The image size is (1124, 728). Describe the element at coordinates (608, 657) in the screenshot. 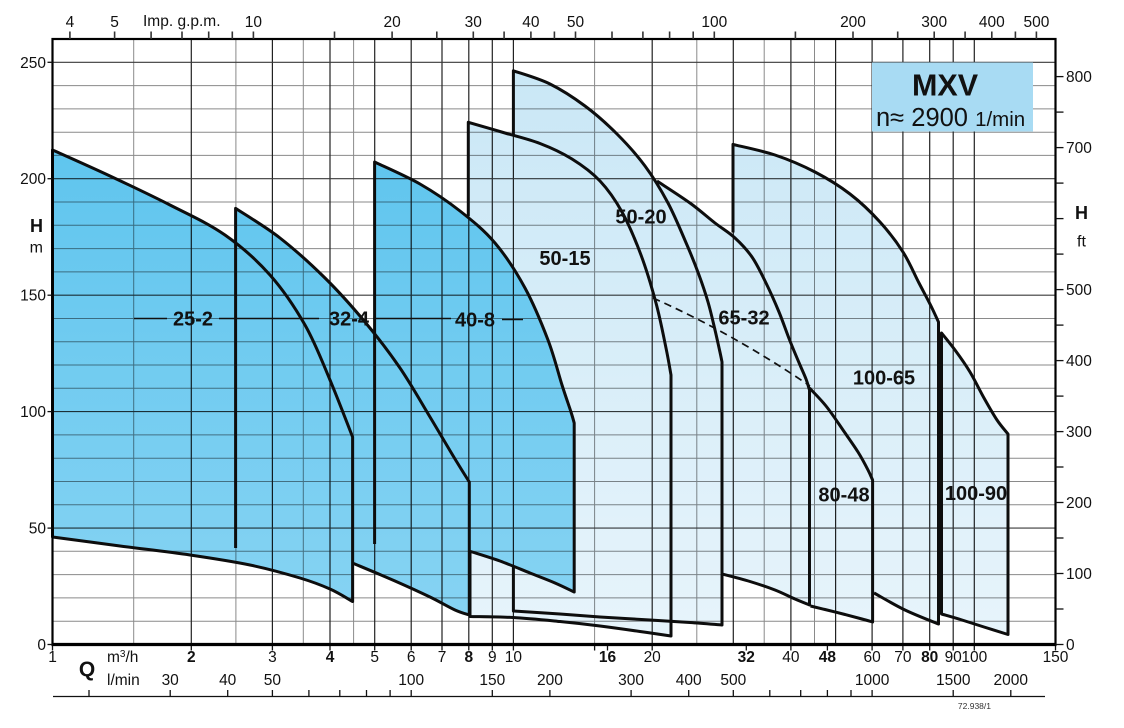

I see `svg-text: 16` at that location.